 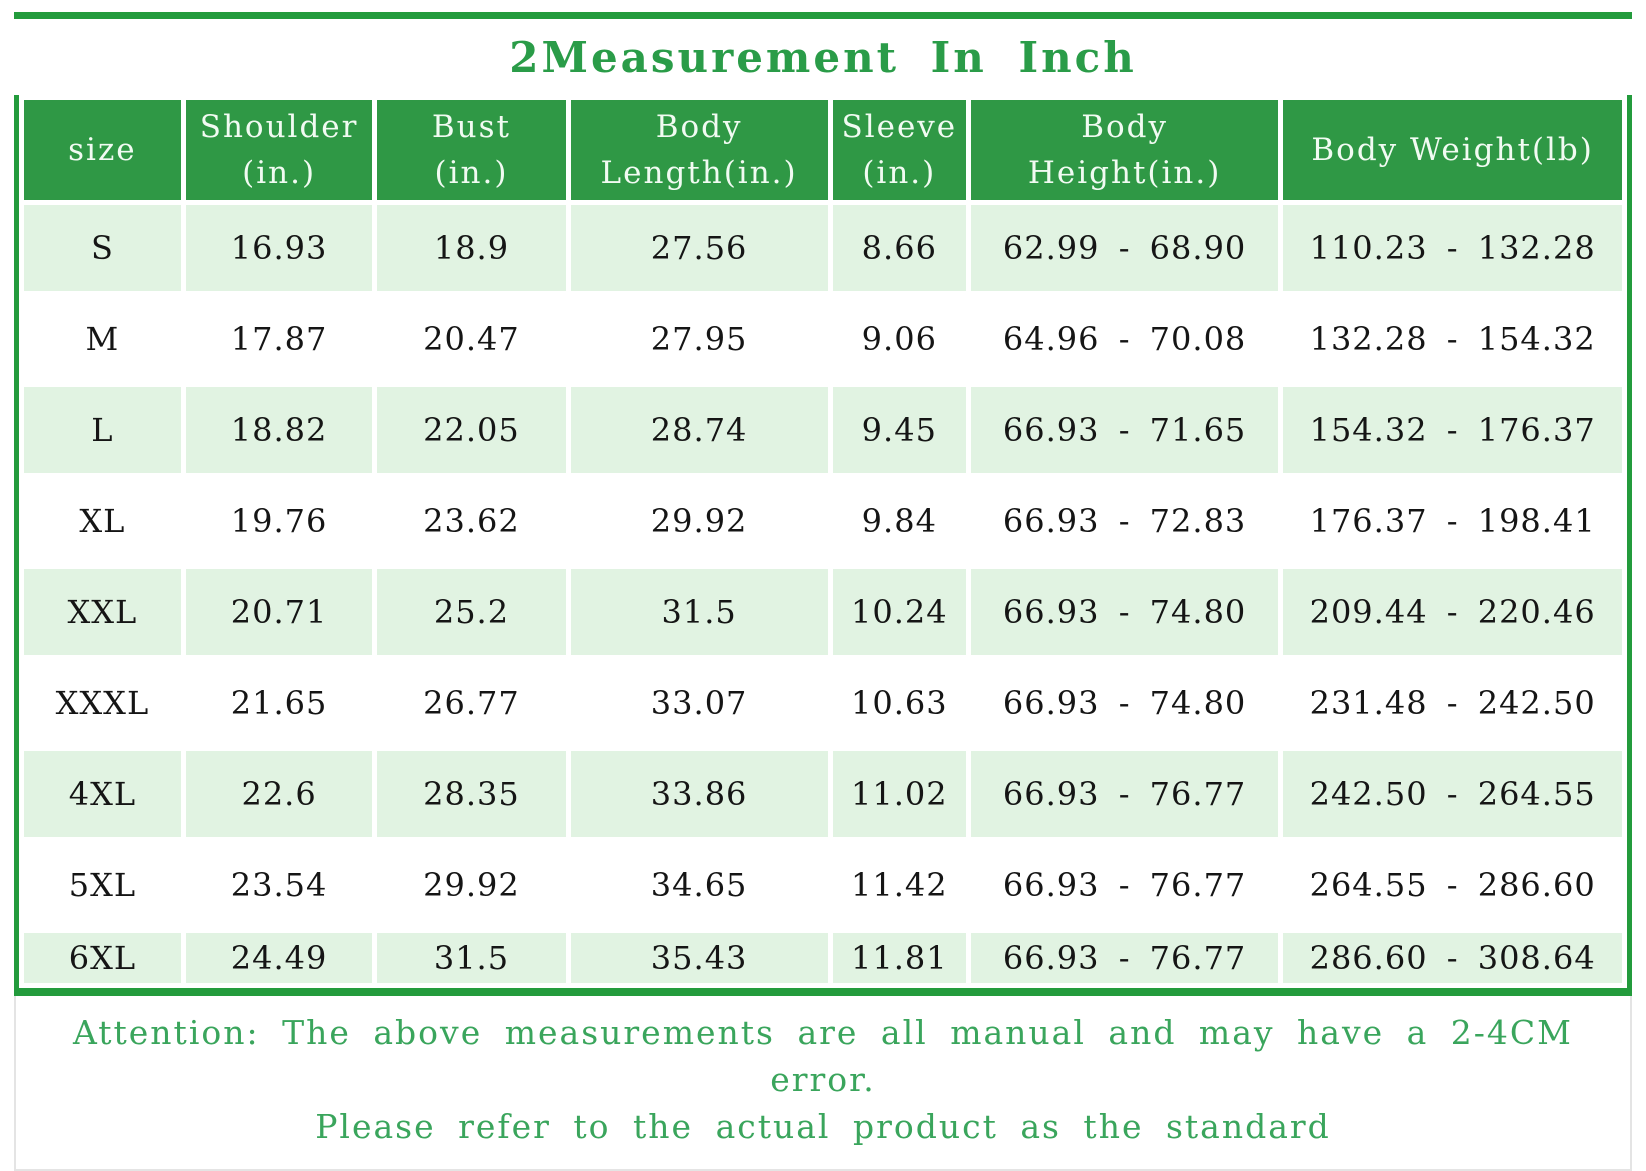 I want to click on cell-size: 4XL, so click(x=102, y=794).